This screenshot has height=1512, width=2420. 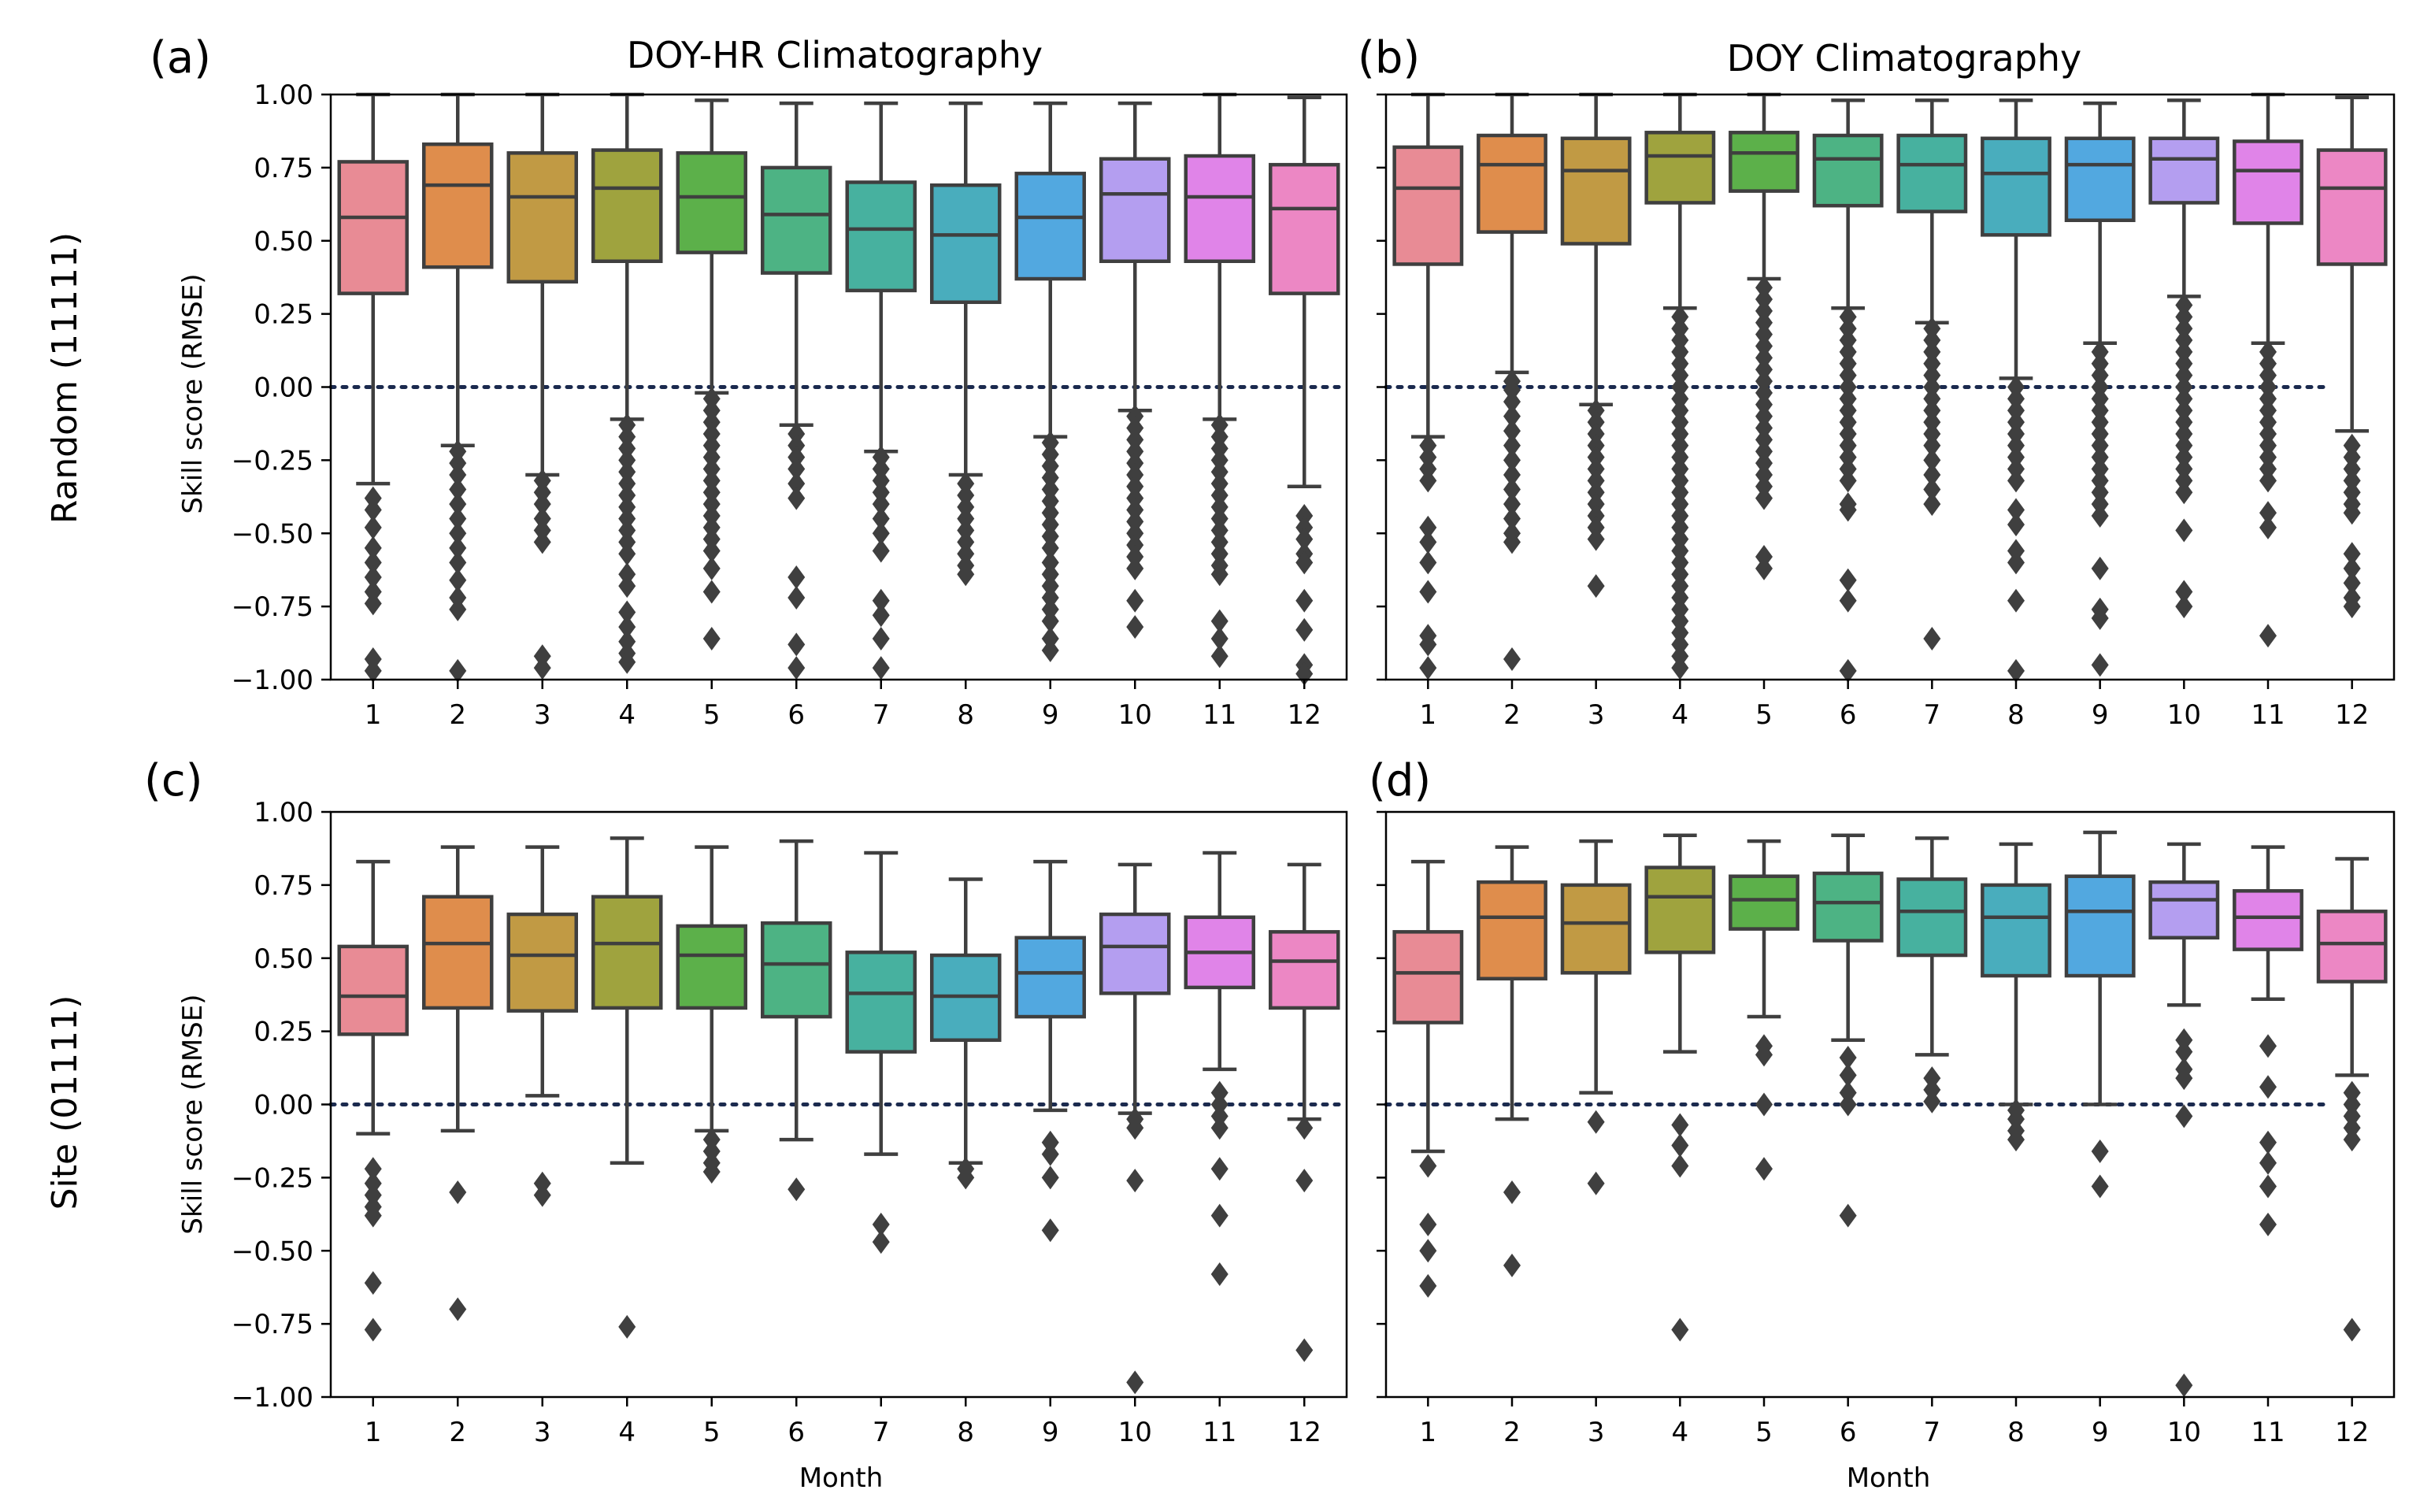 I want to click on panel-c-xtick-label: 6, so click(x=796, y=1432).